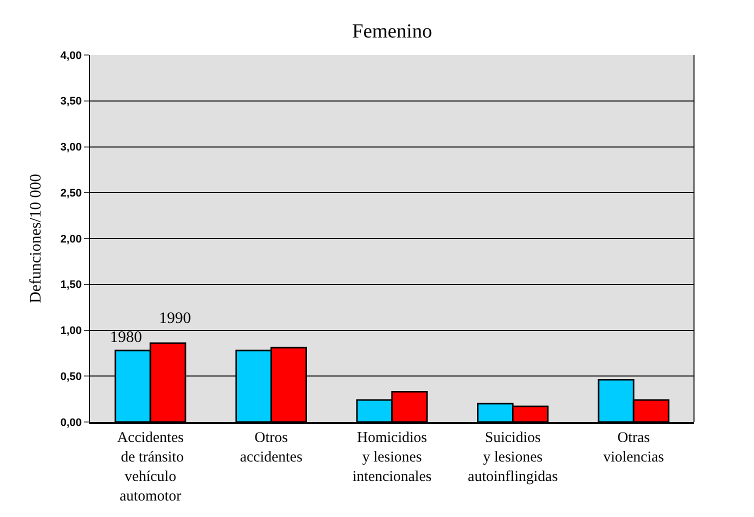 Image resolution: width=754 pixels, height=517 pixels. Describe the element at coordinates (71, 422) in the screenshot. I see `y-tick-label: 0,00` at that location.